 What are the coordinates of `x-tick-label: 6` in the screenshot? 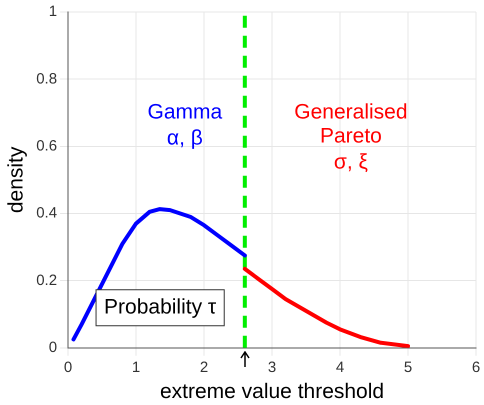 It's located at (476, 367).